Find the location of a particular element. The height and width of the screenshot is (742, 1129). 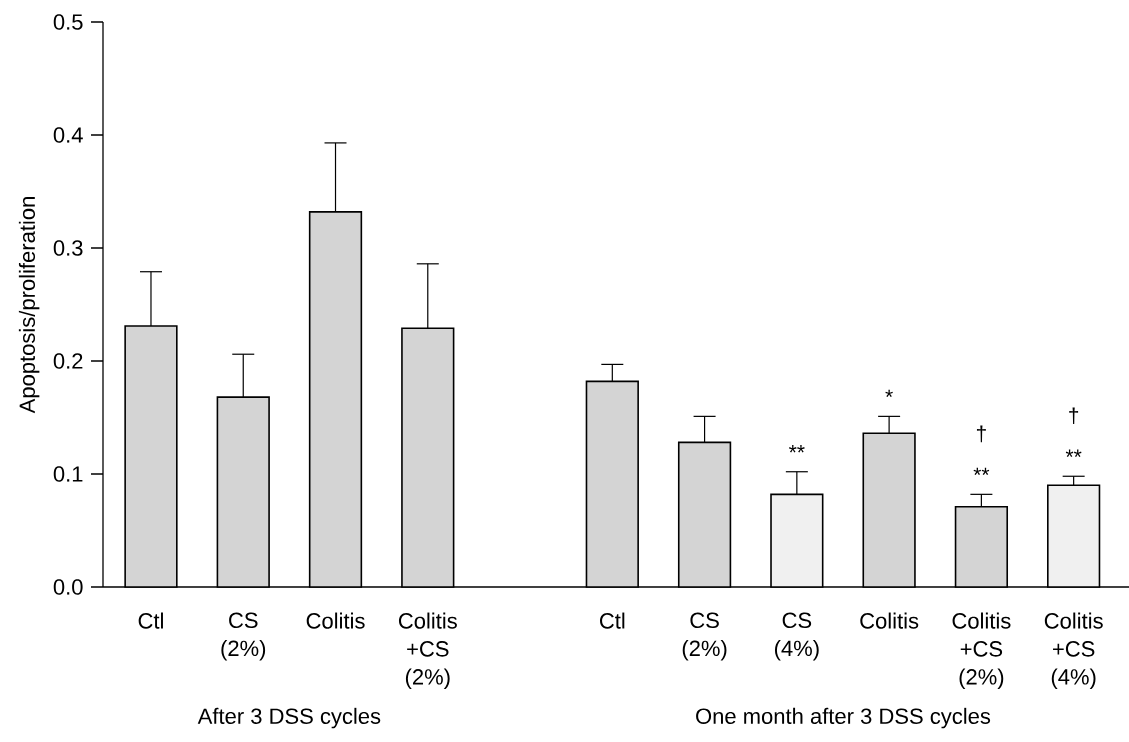

y-tick-label: 0.5 is located at coordinates (68, 22).